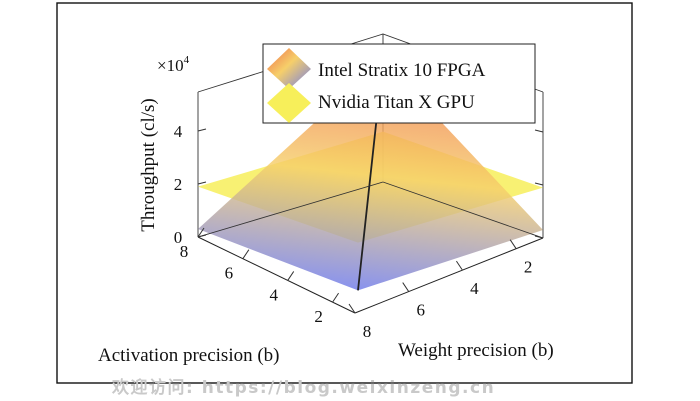 Image resolution: width=700 pixels, height=401 pixels. Describe the element at coordinates (148, 165) in the screenshot. I see `z-axis-label: Throughput (cl/s)` at that location.